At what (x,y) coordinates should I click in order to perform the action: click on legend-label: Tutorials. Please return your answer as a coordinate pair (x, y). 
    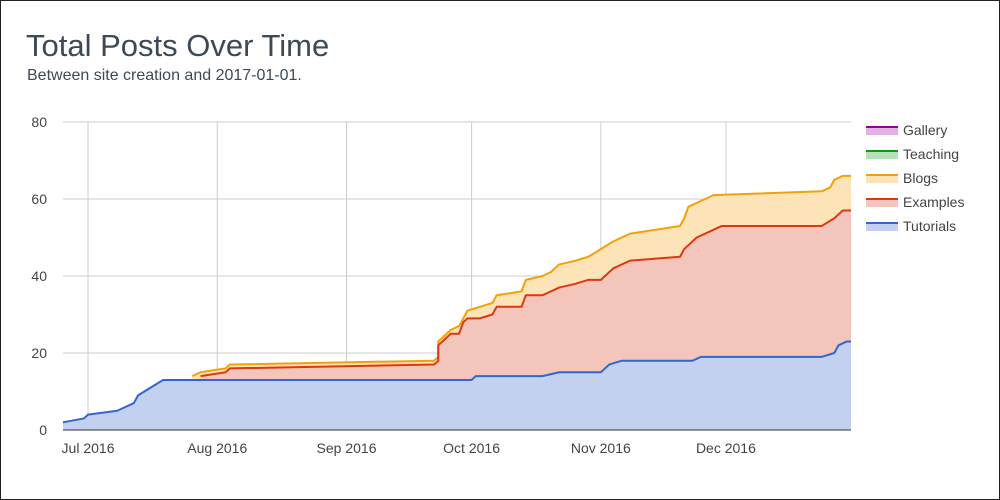
    Looking at the image, I should click on (929, 226).